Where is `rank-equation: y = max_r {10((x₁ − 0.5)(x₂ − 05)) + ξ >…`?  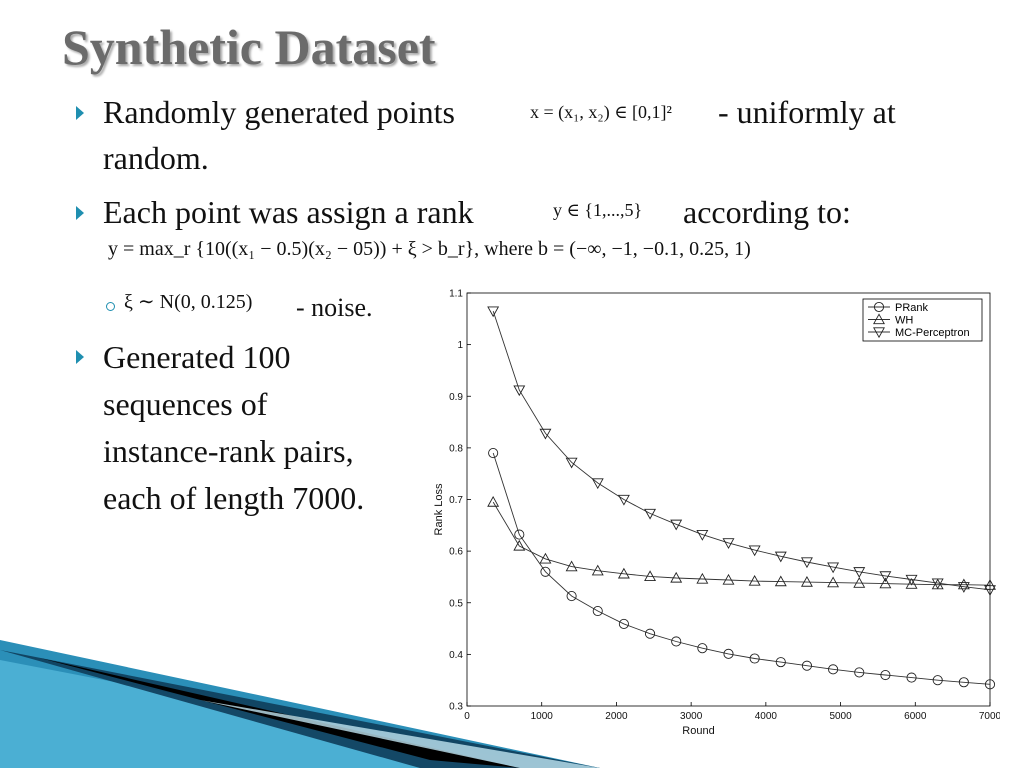
rank-equation: y = max_r {10((x₁ − 0.5)(x₂ − 05)) + ξ >… is located at coordinates (429, 249).